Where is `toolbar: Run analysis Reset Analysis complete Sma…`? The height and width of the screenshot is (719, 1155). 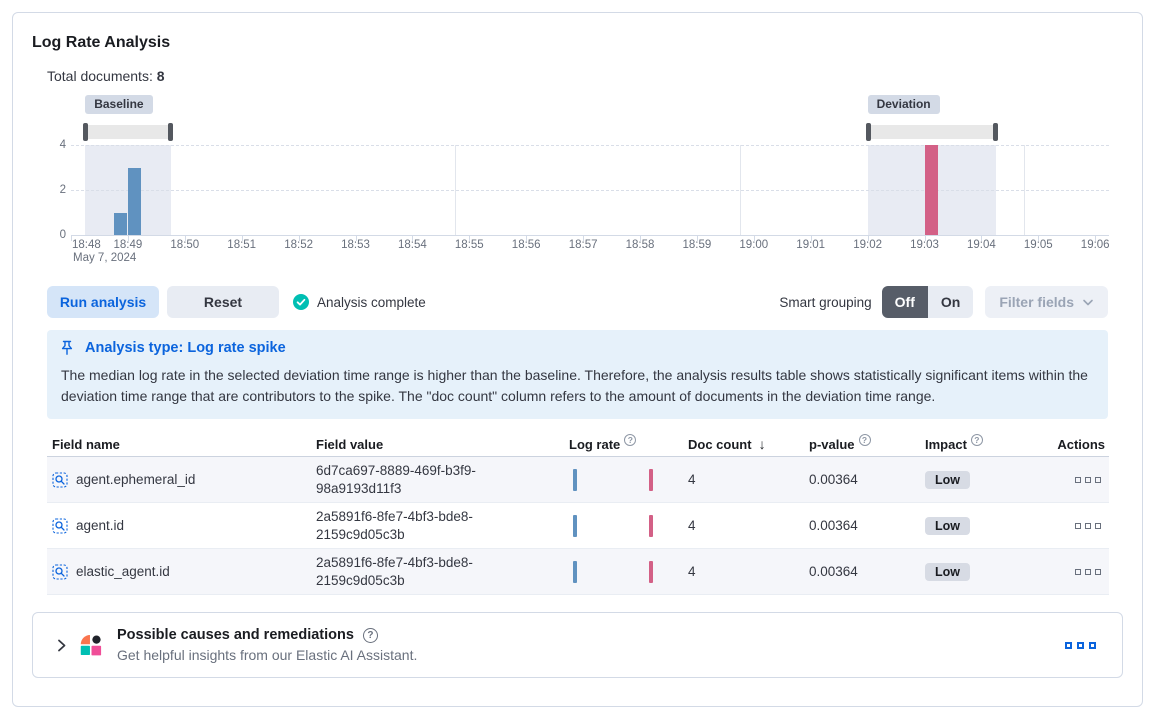
toolbar: Run analysis Reset Analysis complete Sma… is located at coordinates (577, 302).